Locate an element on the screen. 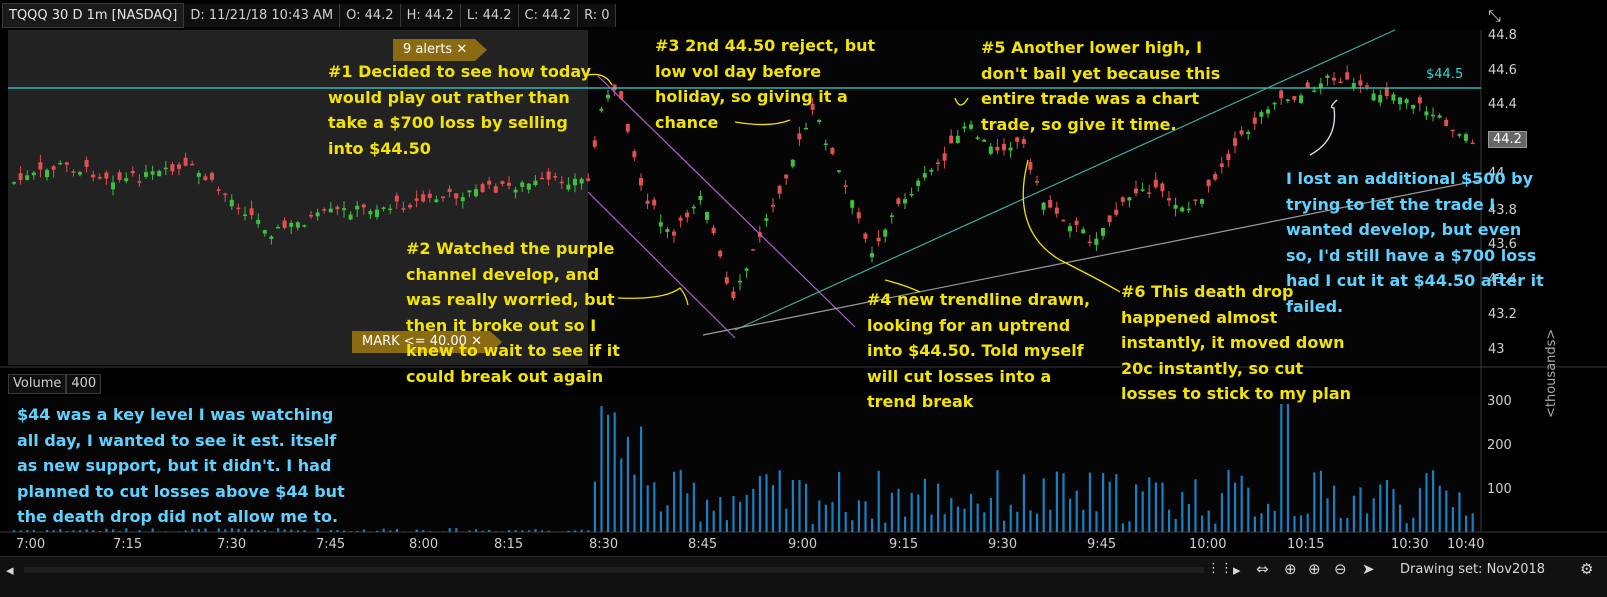 The height and width of the screenshot is (597, 1607). price-tick-label: 44.6 is located at coordinates (1502, 70).